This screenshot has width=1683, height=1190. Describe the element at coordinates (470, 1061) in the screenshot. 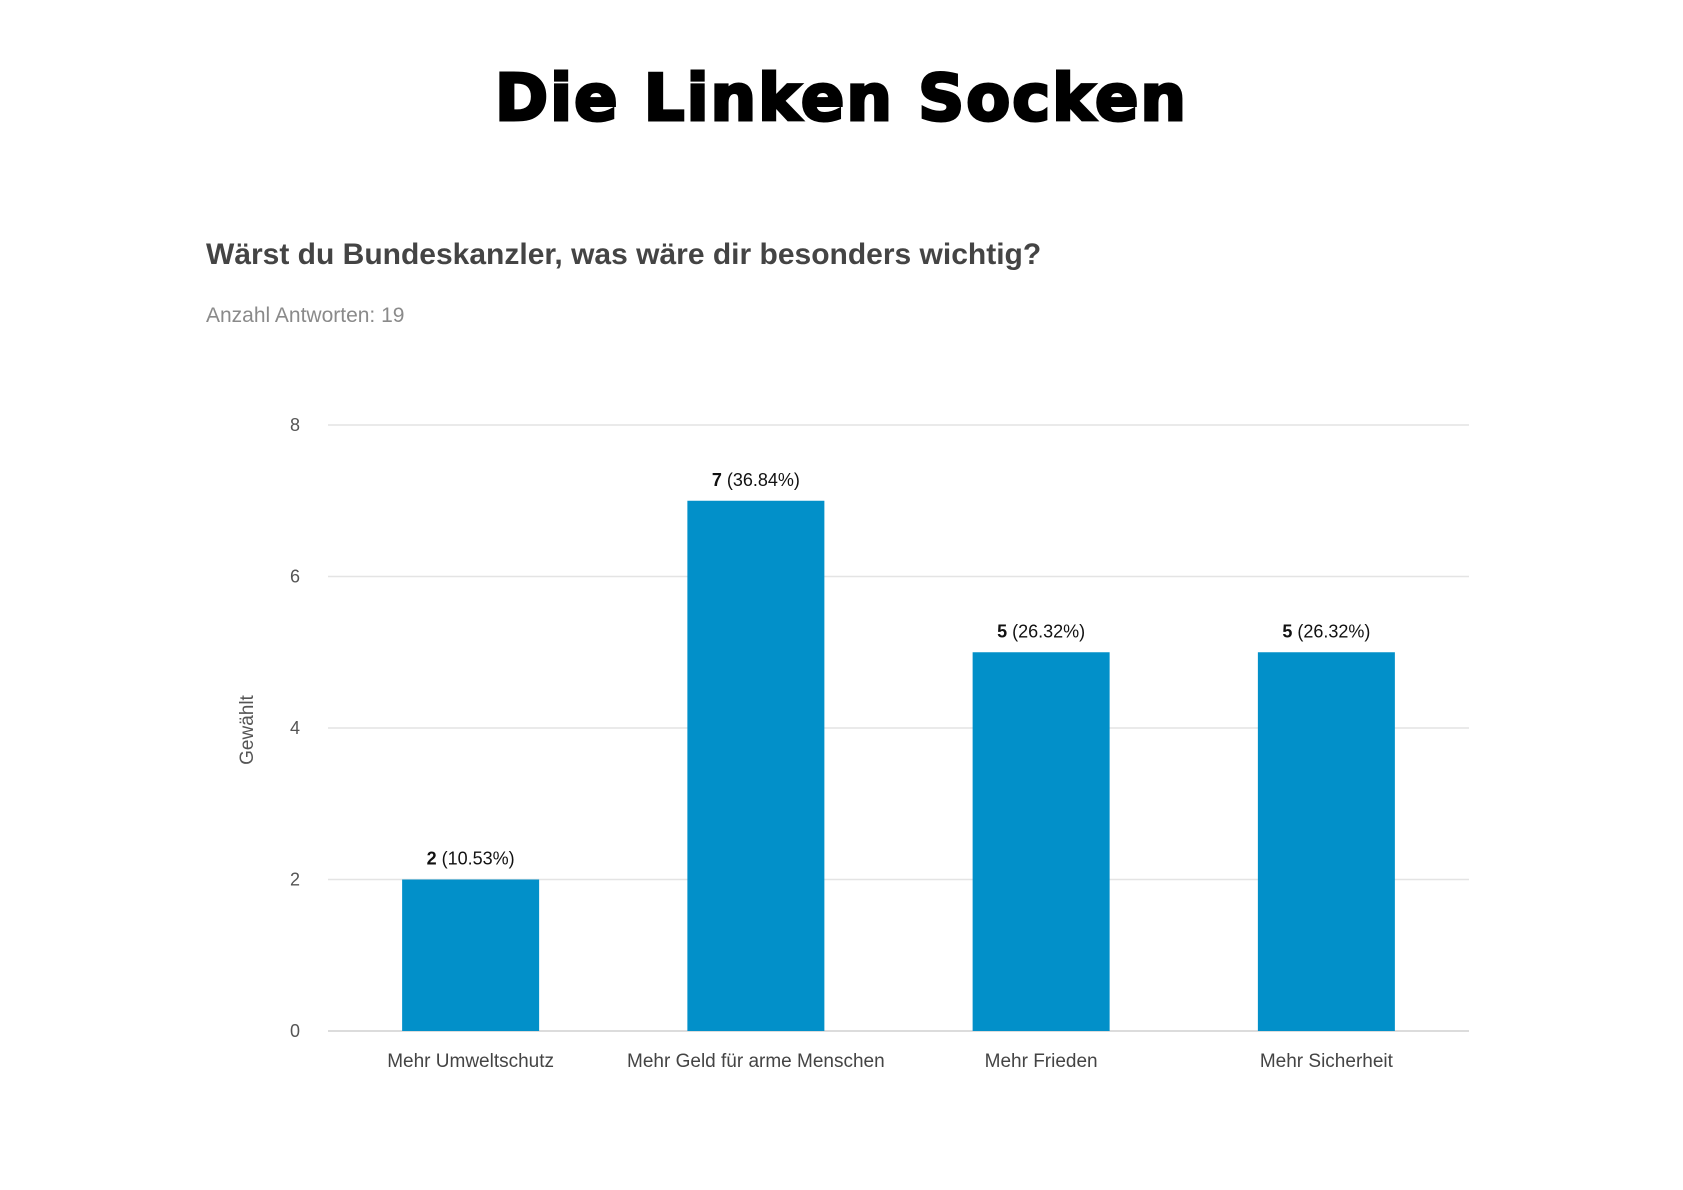

I see `x-tick-label: Mehr Umweltschutz` at that location.